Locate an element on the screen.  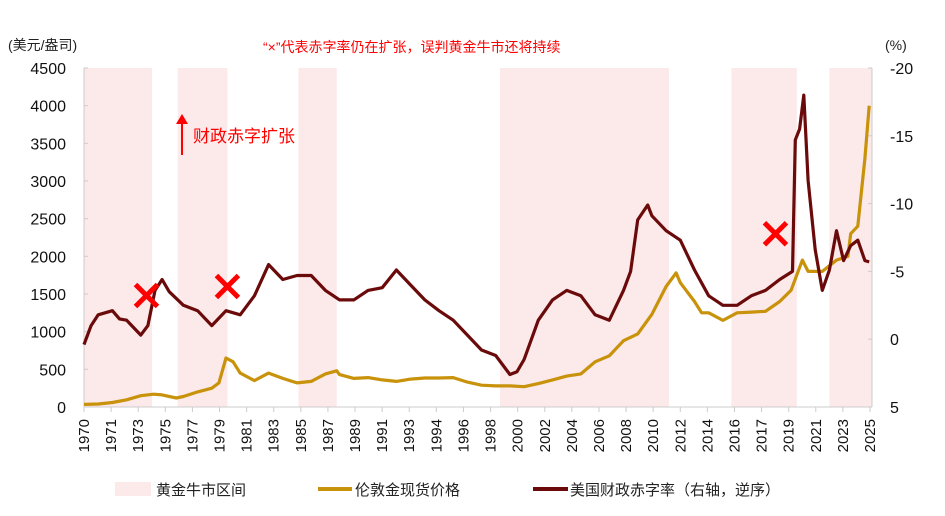
x-tick-label: 1981 is located at coordinates (247, 435).